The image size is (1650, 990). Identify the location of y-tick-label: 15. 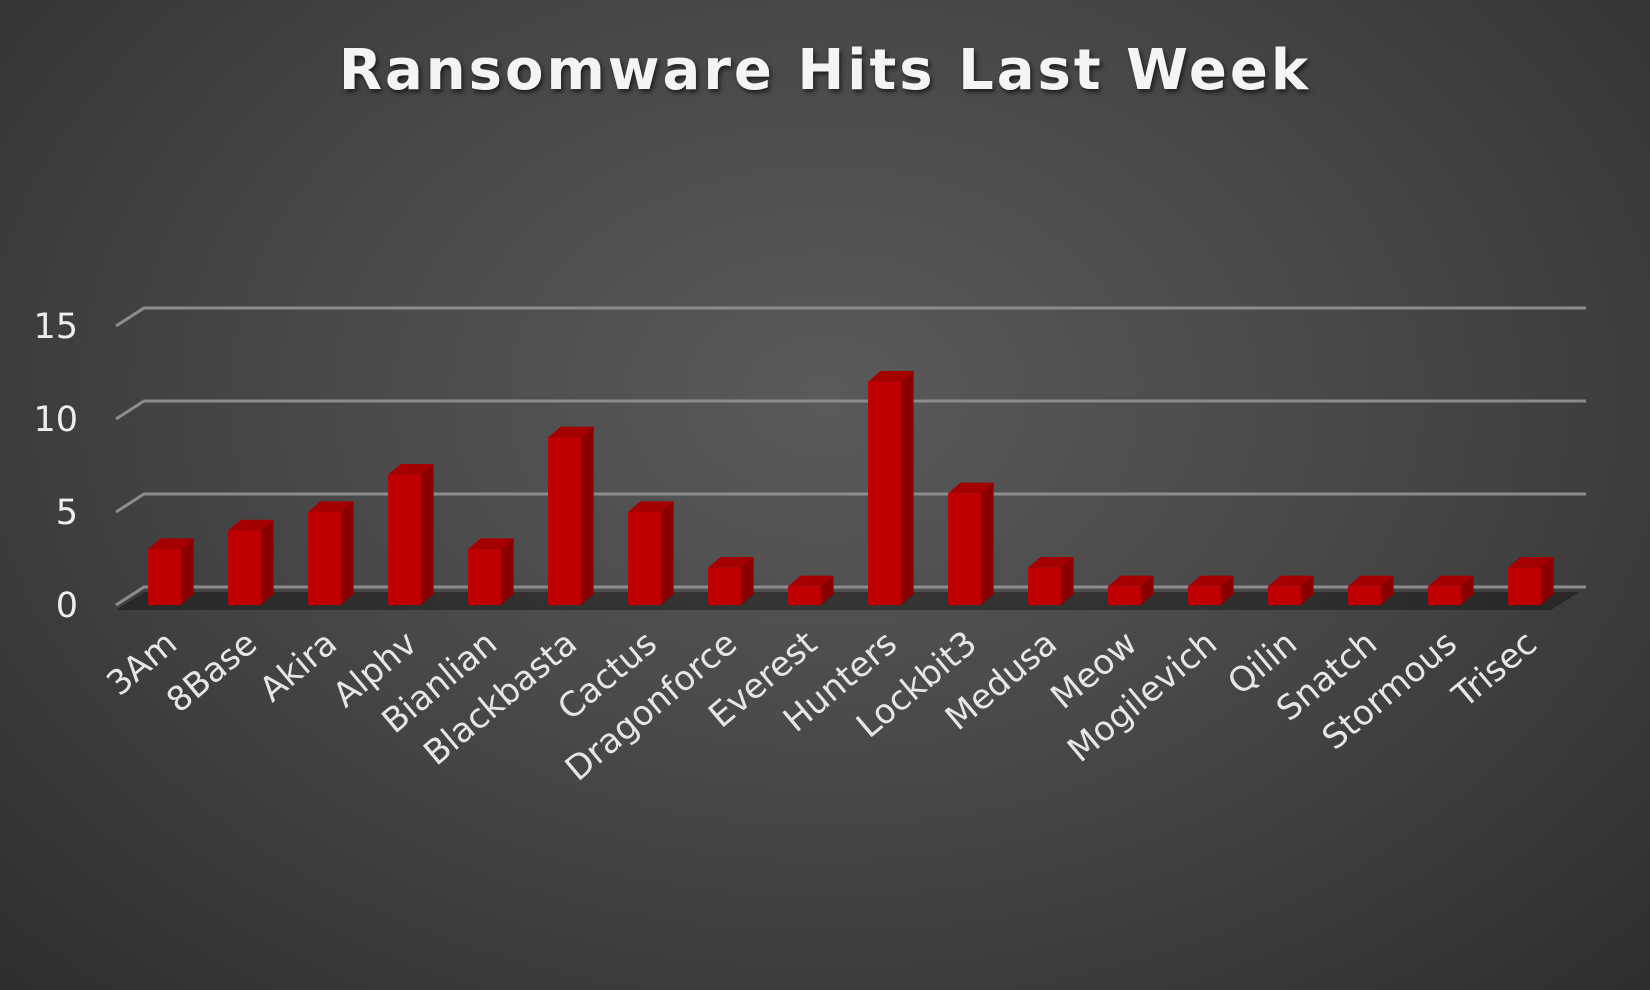
(55, 327).